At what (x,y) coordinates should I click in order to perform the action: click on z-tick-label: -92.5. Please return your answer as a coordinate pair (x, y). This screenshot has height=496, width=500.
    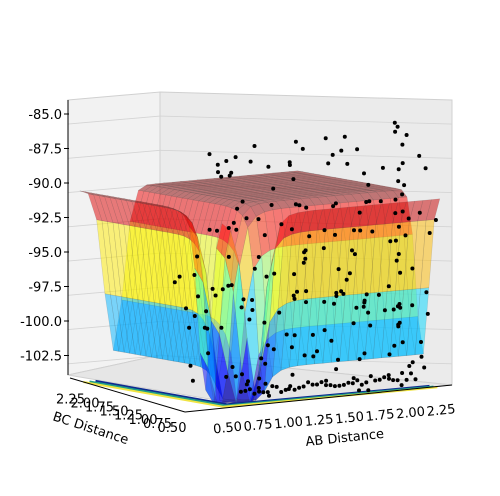
    Looking at the image, I should click on (45, 219).